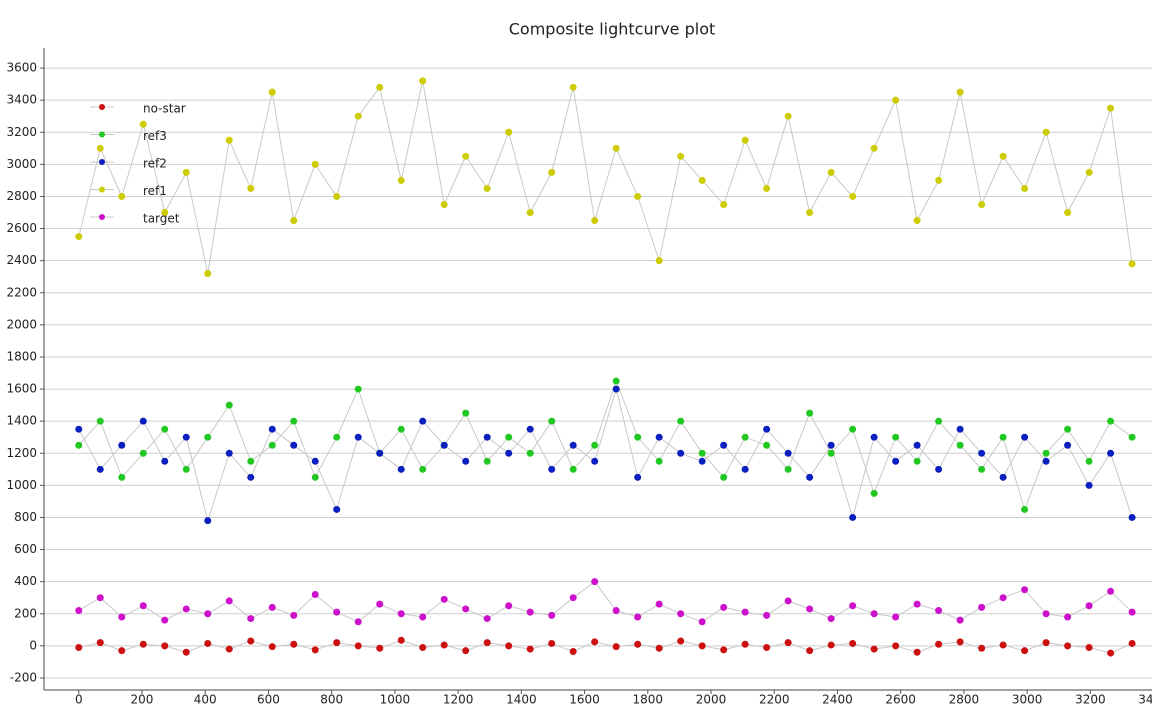 This screenshot has height=712, width=1152. I want to click on legend: no-star ref3 ref2 ref1 target, so click(138, 164).